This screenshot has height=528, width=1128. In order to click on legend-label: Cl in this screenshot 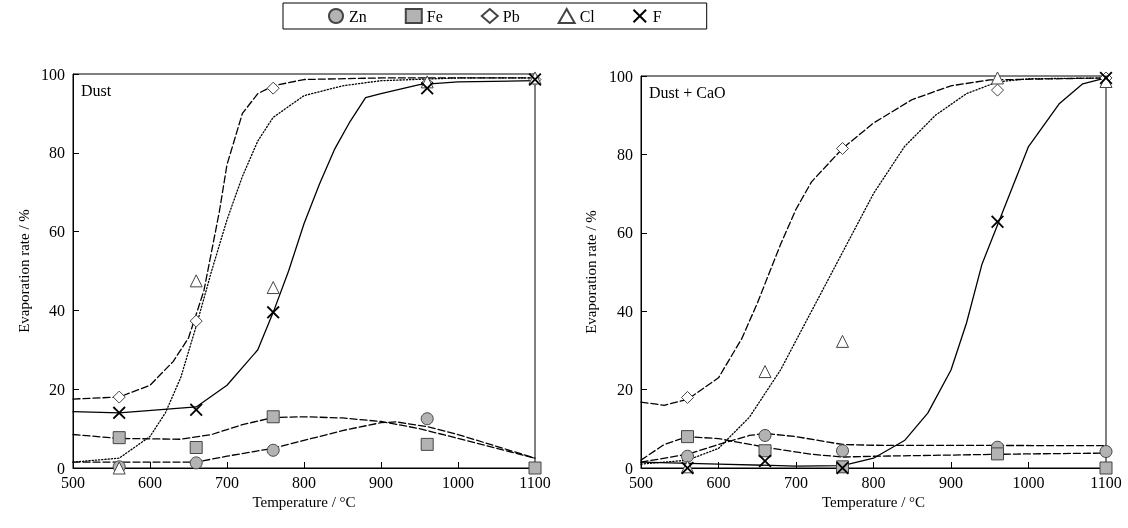, I will do `click(587, 16)`.